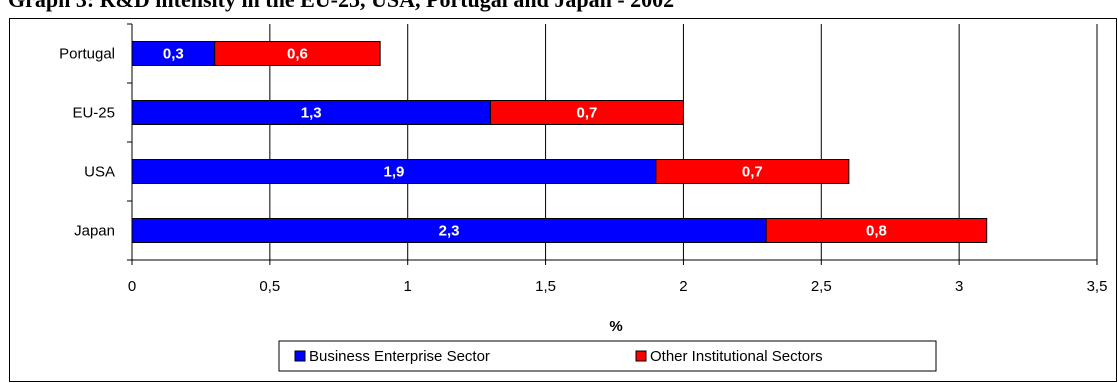  Describe the element at coordinates (607, 356) in the screenshot. I see `legend-box` at that location.